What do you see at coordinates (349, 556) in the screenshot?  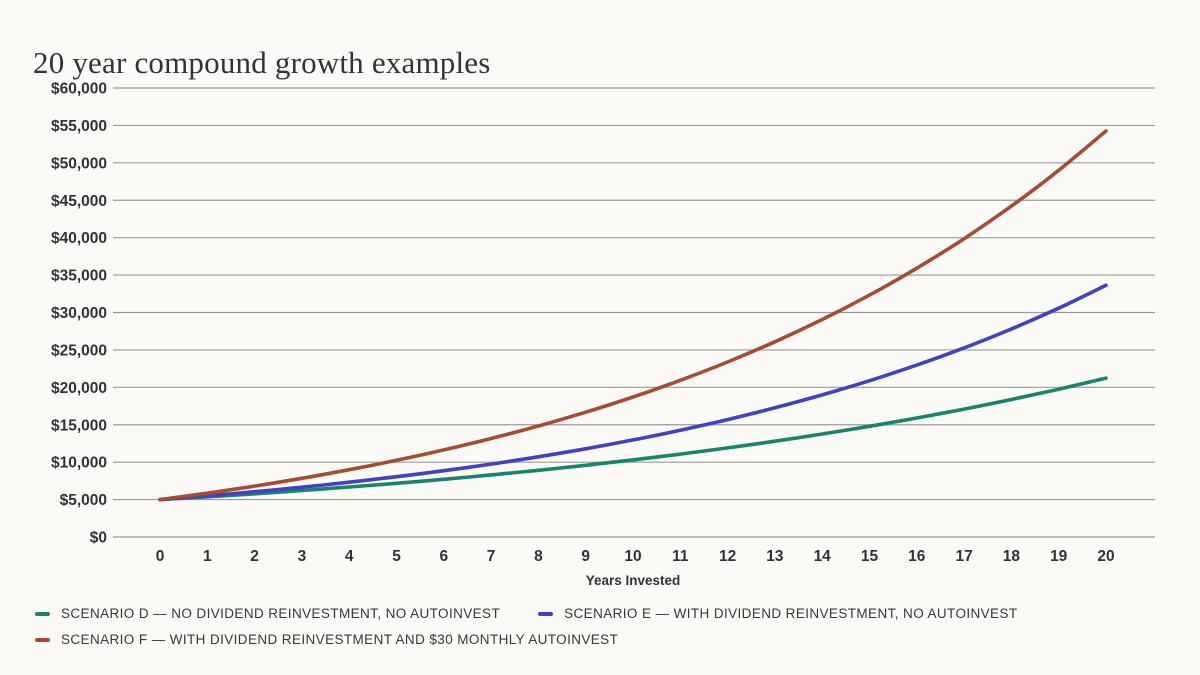 I see `x-tick-label: 4` at bounding box center [349, 556].